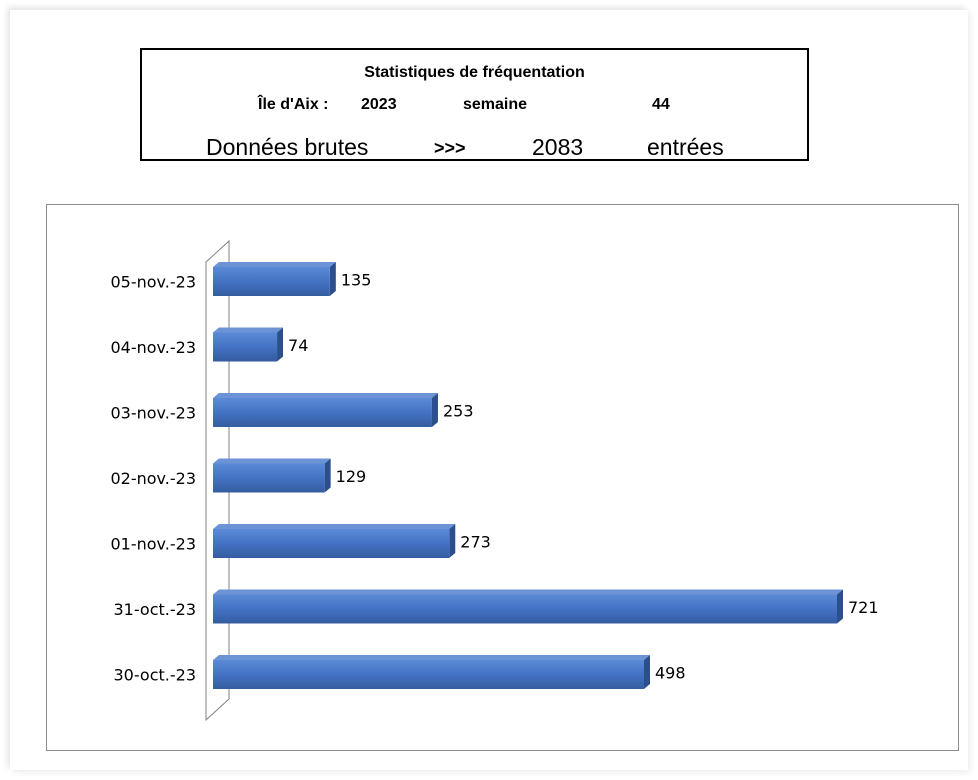 The image size is (978, 780). What do you see at coordinates (153, 544) in the screenshot?
I see `category-label-4: 01-nov.-23` at bounding box center [153, 544].